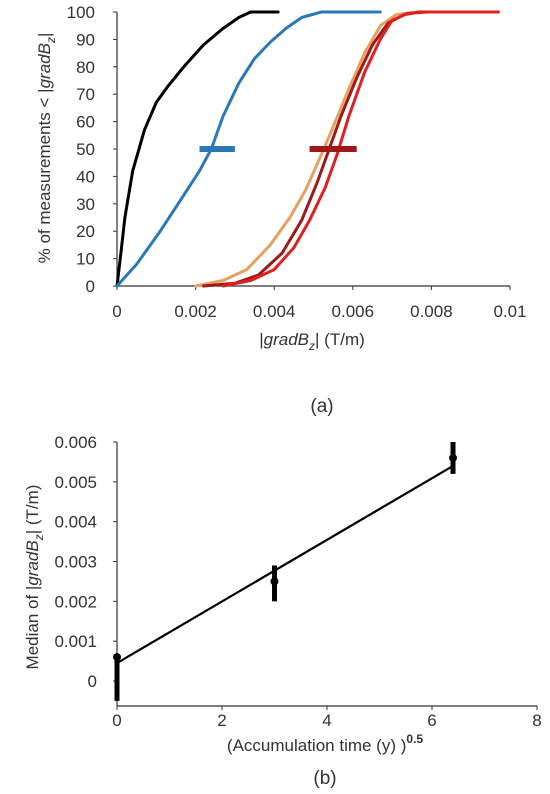 The height and width of the screenshot is (794, 550). Describe the element at coordinates (75, 482) in the screenshot. I see `panel-b-y-tick-label: 0.005` at that location.